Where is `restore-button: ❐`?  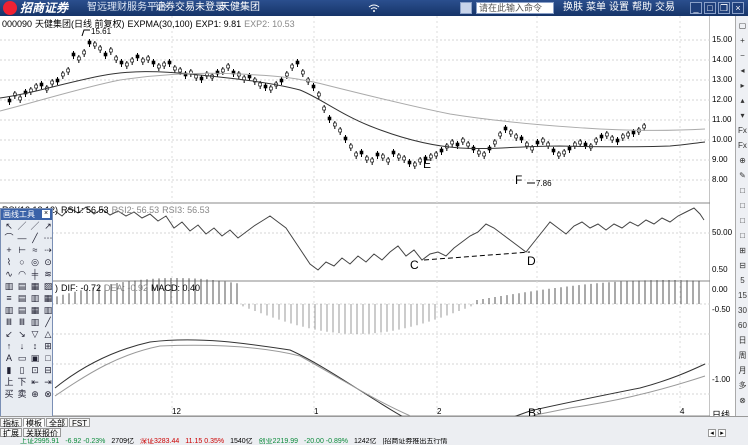 restore-button: ❐ is located at coordinates (724, 8).